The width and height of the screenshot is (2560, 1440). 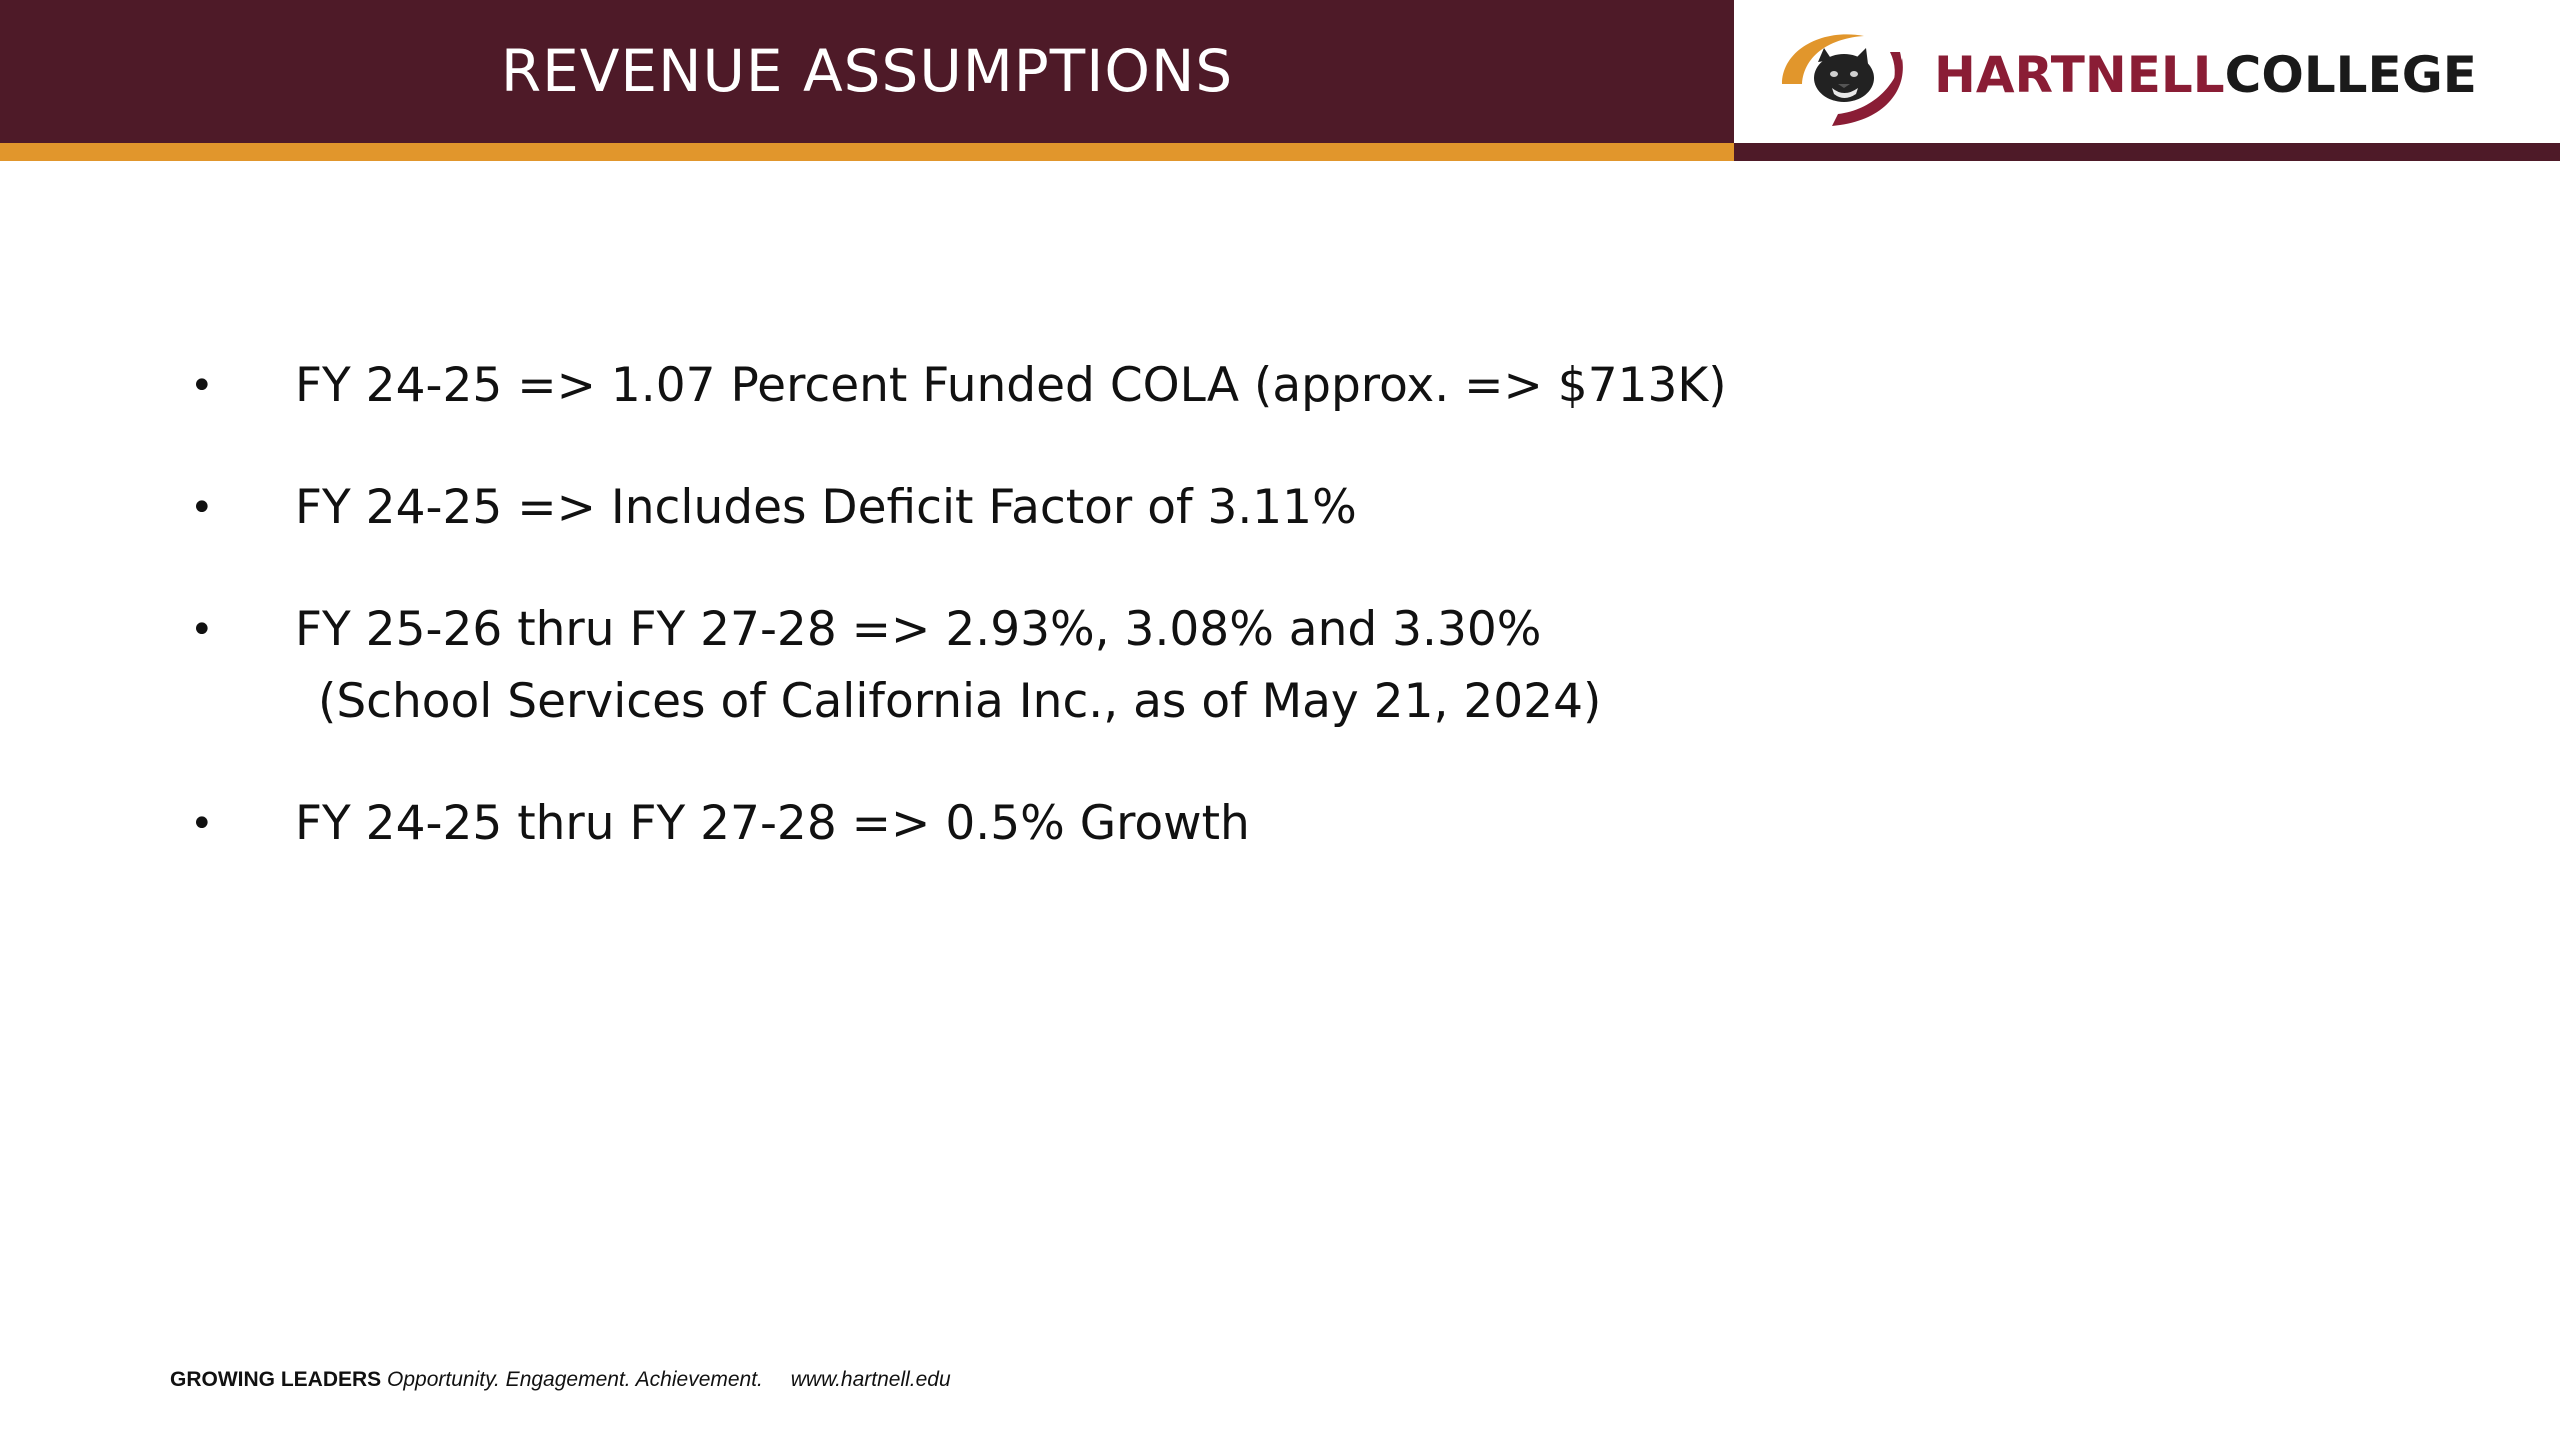 I want to click on header-accent-stripe, so click(x=867, y=152).